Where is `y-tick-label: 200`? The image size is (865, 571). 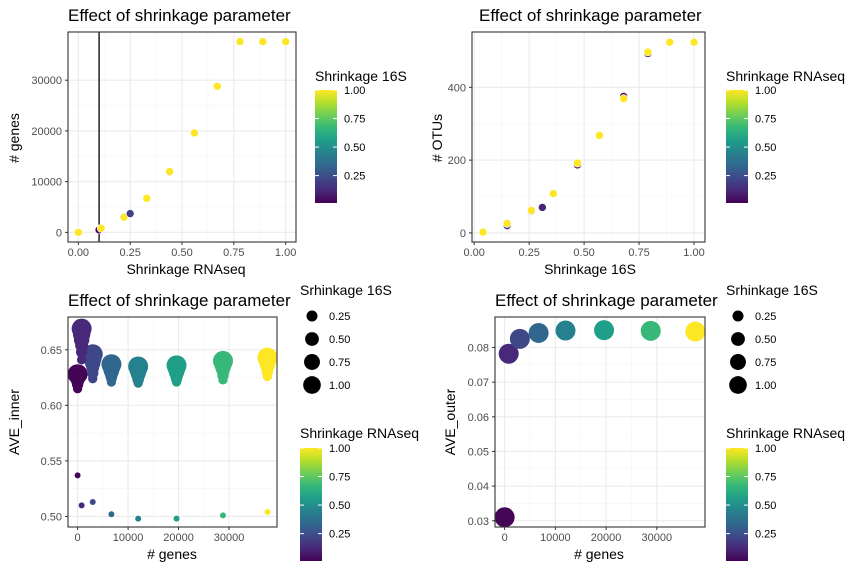
y-tick-label: 200 is located at coordinates (457, 161).